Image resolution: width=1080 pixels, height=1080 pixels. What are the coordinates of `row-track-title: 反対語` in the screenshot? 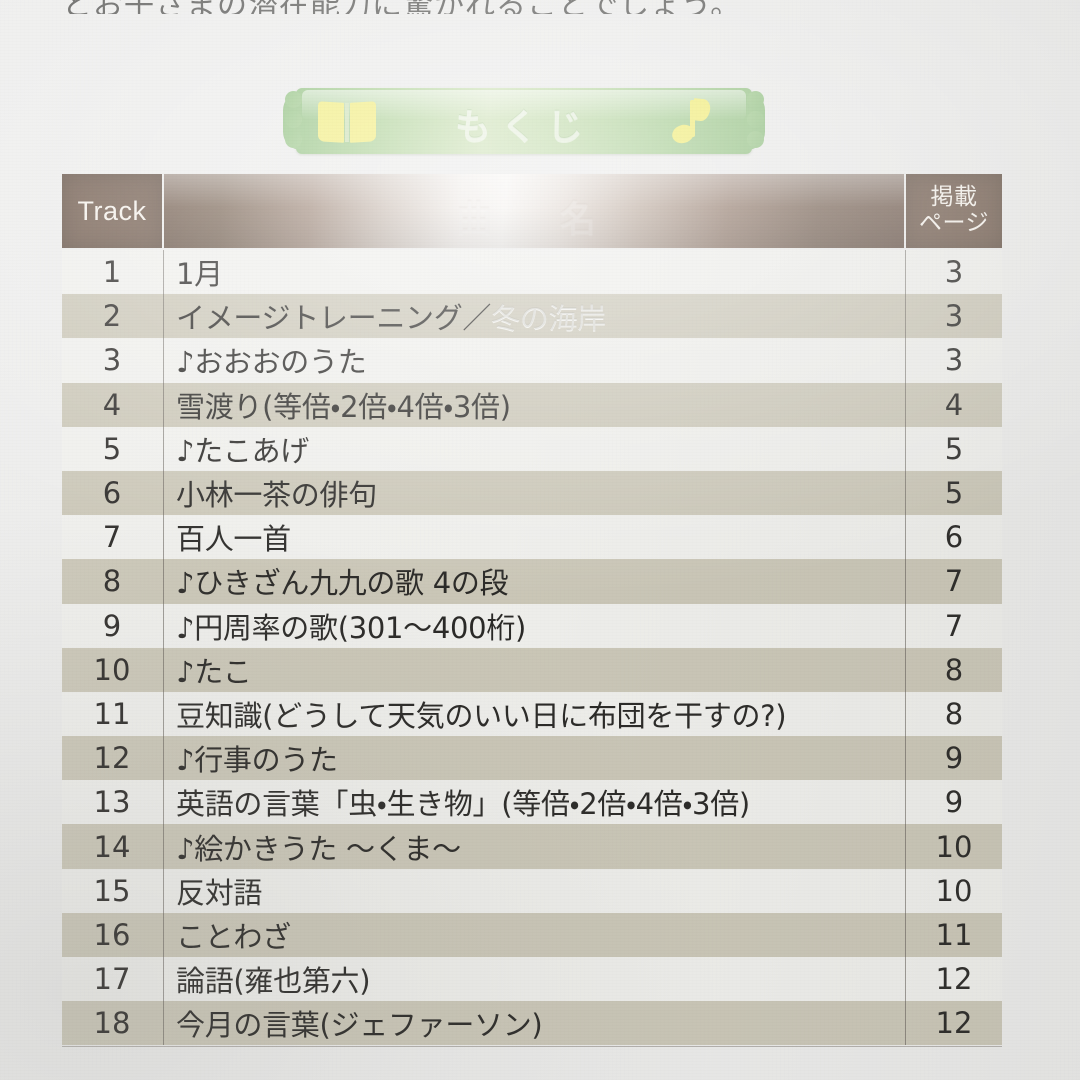 It's located at (534, 890).